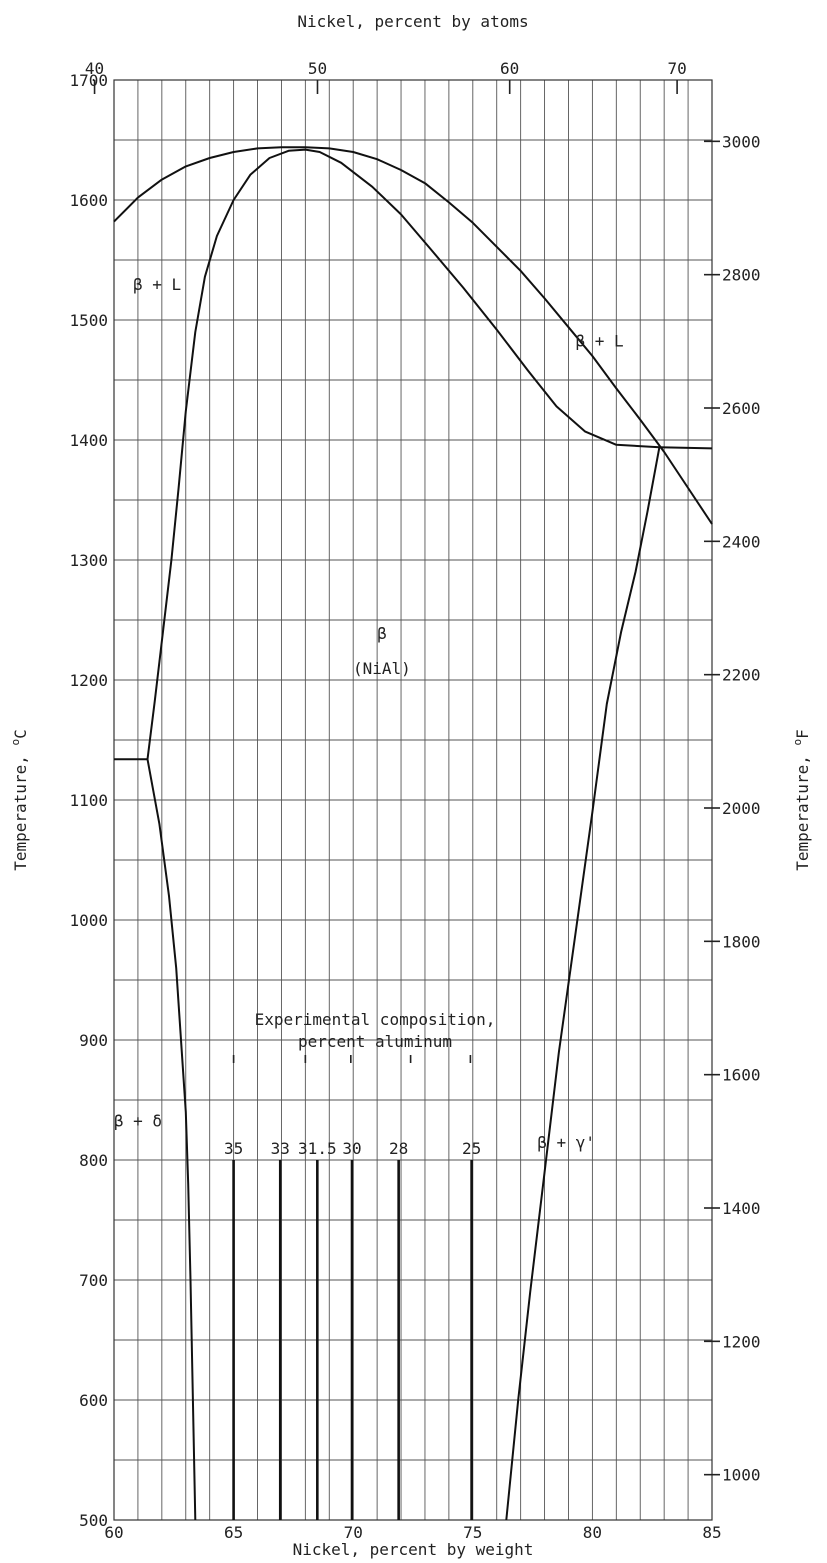  I want to click on y2-tick-label: 3000, so click(741, 141).